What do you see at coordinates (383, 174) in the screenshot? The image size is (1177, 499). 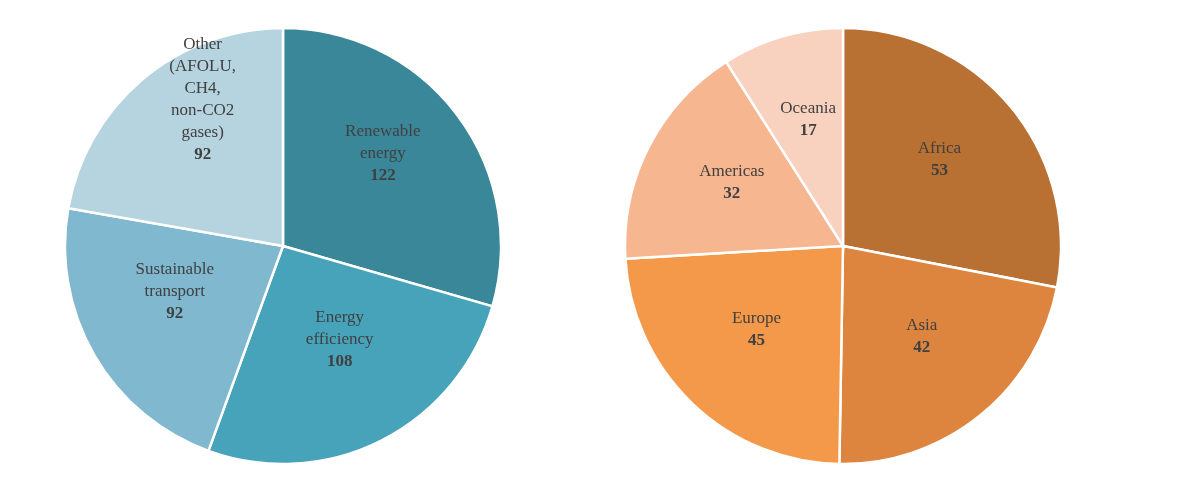 I see `data-label: 122` at bounding box center [383, 174].